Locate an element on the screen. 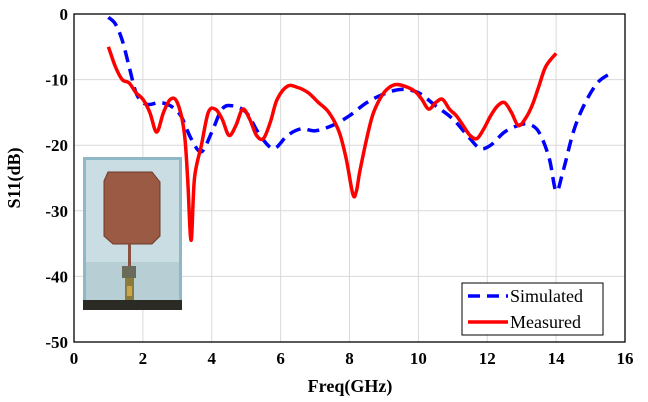 This screenshot has height=402, width=648. y-tick-label: -30 is located at coordinates (56, 211).